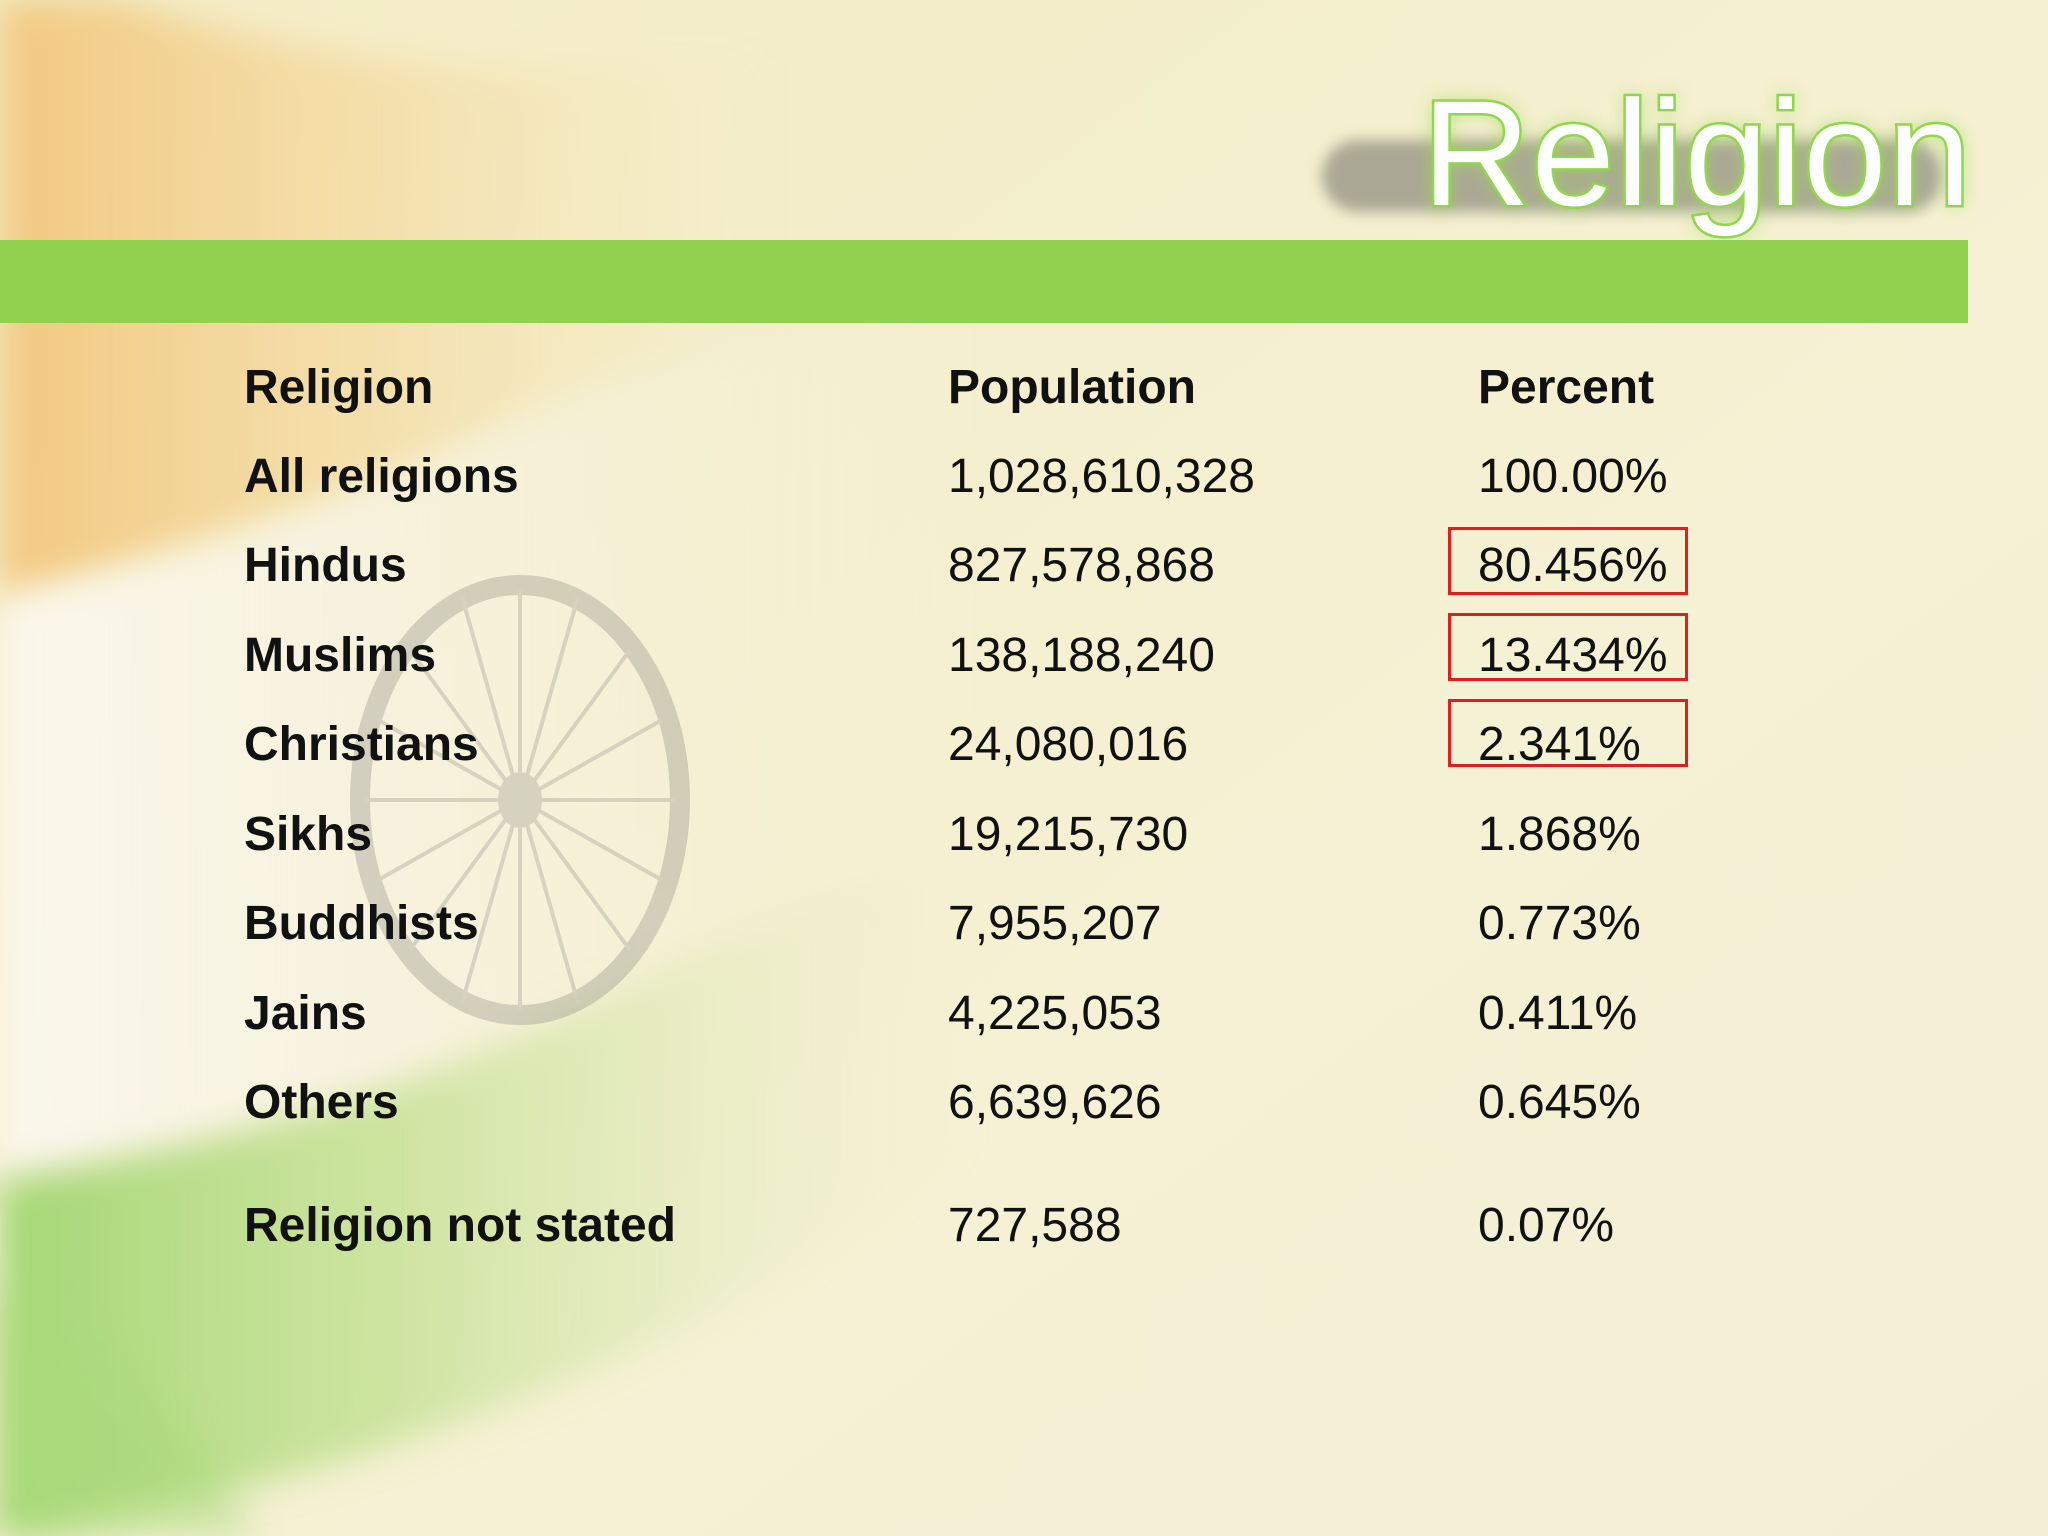 The width and height of the screenshot is (2048, 1536). I want to click on row-religion: Jains, so click(305, 1013).